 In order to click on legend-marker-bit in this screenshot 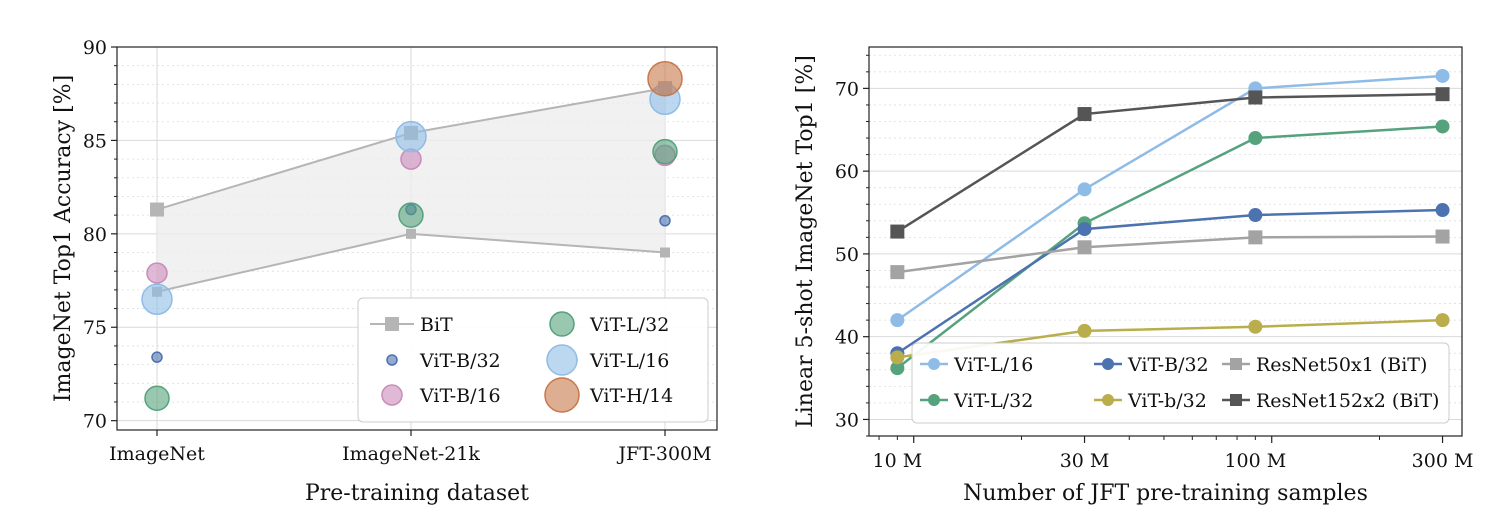, I will do `click(392, 324)`.